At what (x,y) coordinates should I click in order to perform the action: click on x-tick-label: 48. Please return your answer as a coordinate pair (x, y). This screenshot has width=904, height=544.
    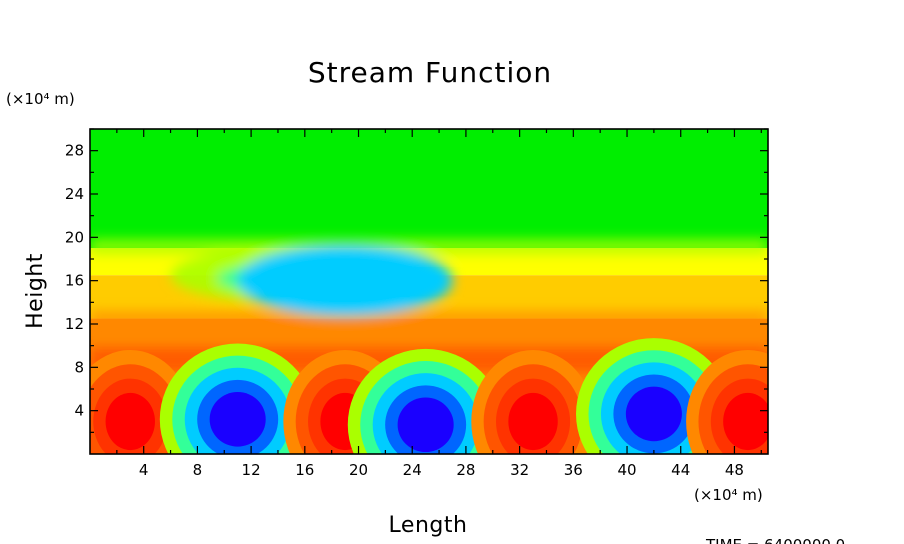
    Looking at the image, I should click on (734, 470).